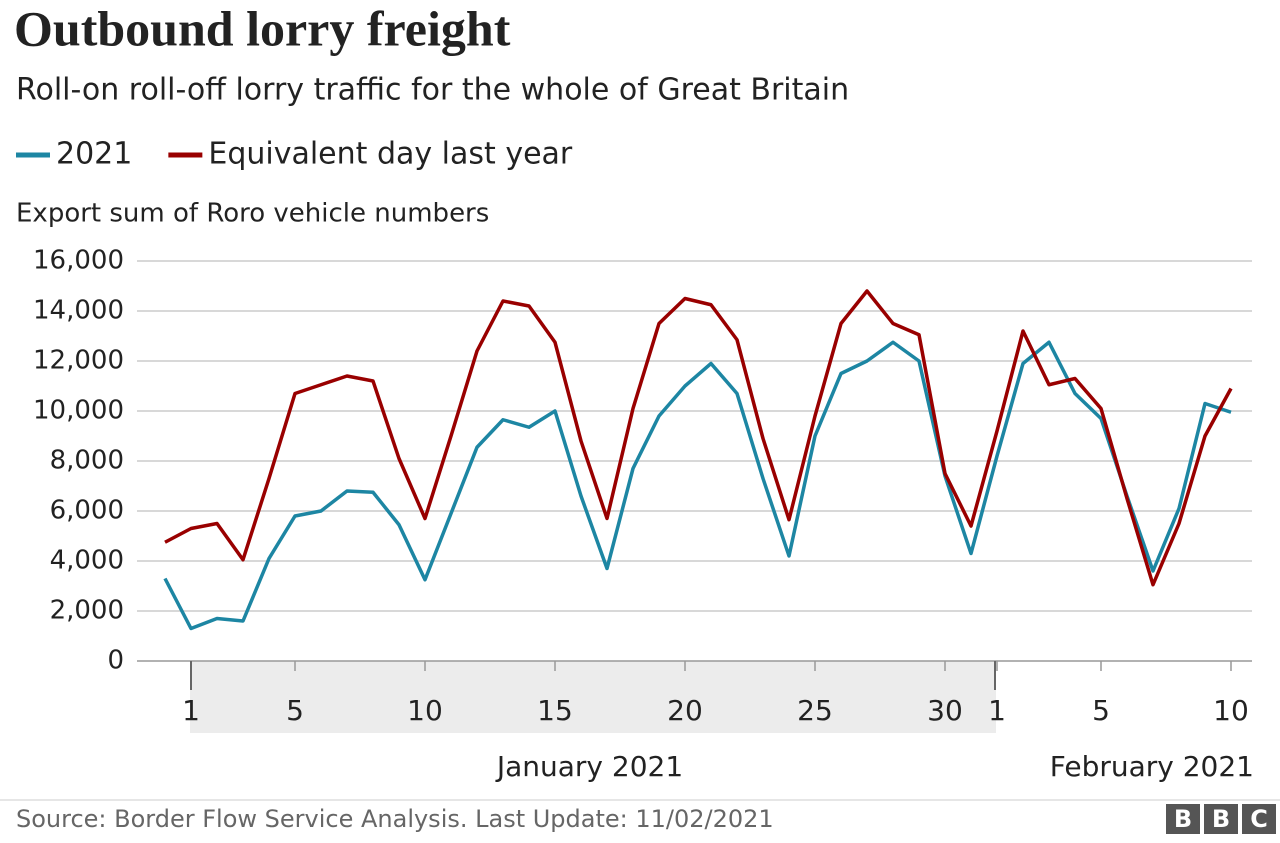  I want to click on month-label: February 2021, so click(1152, 766).